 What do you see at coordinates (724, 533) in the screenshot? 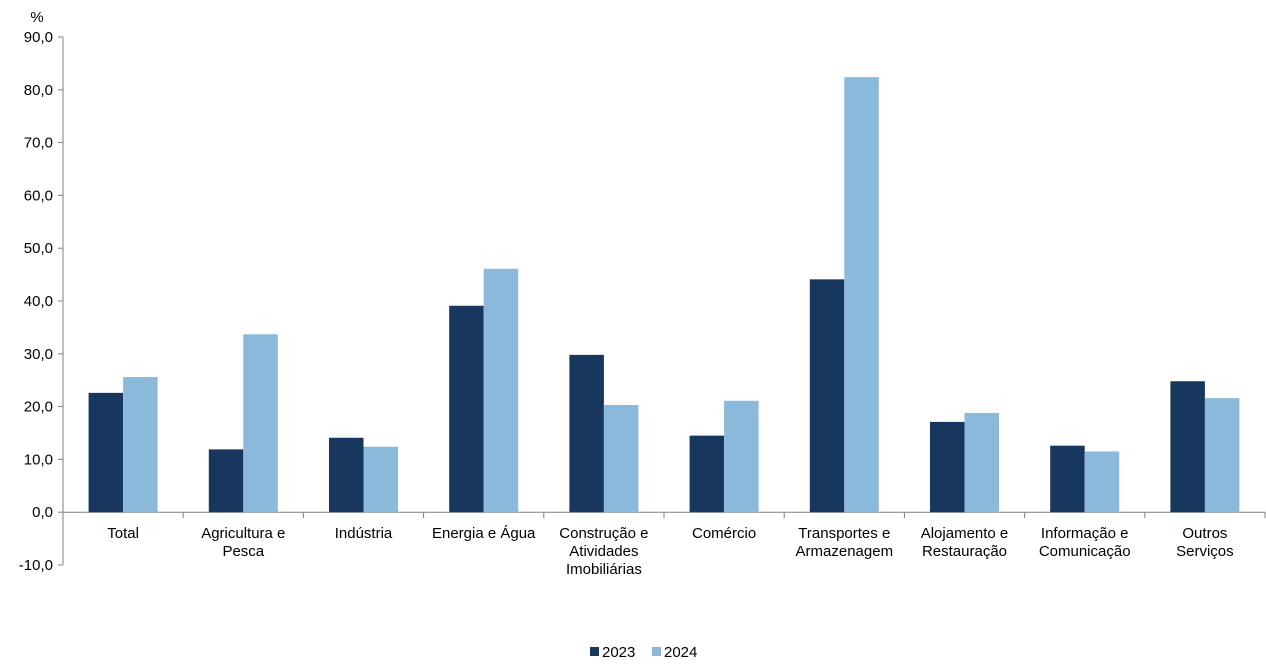
I see `category-label: Comércio` at bounding box center [724, 533].